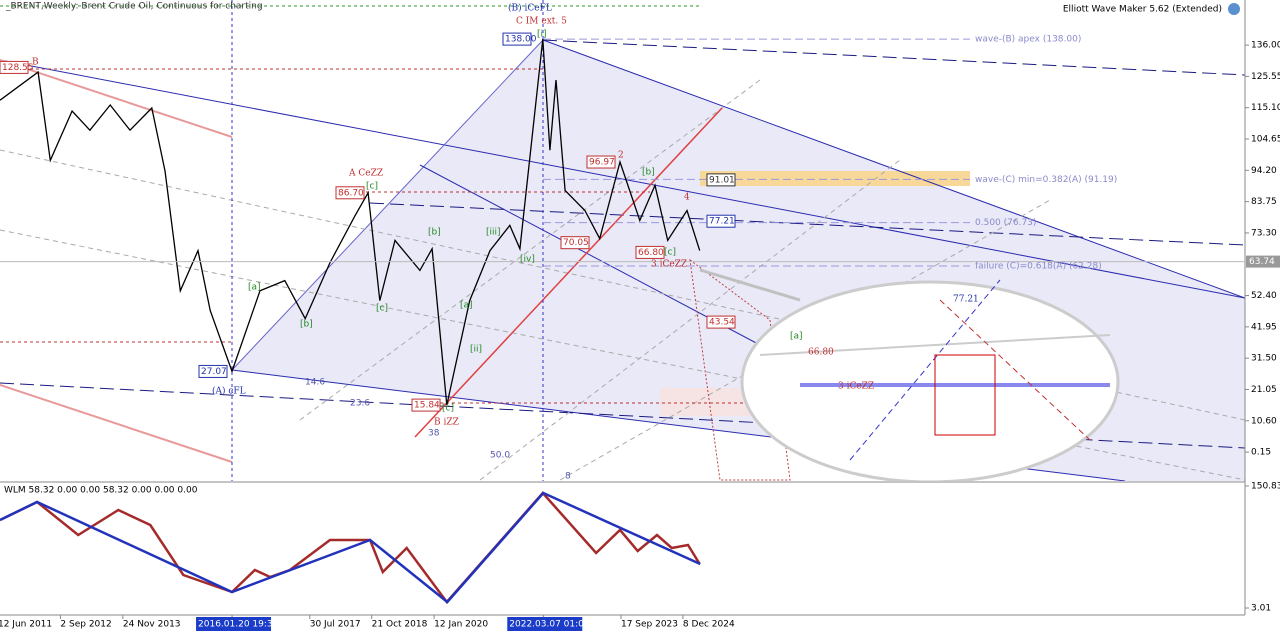 The image size is (1280, 636). I want to click on x-tick-label: 8 Dec 2024, so click(709, 625).